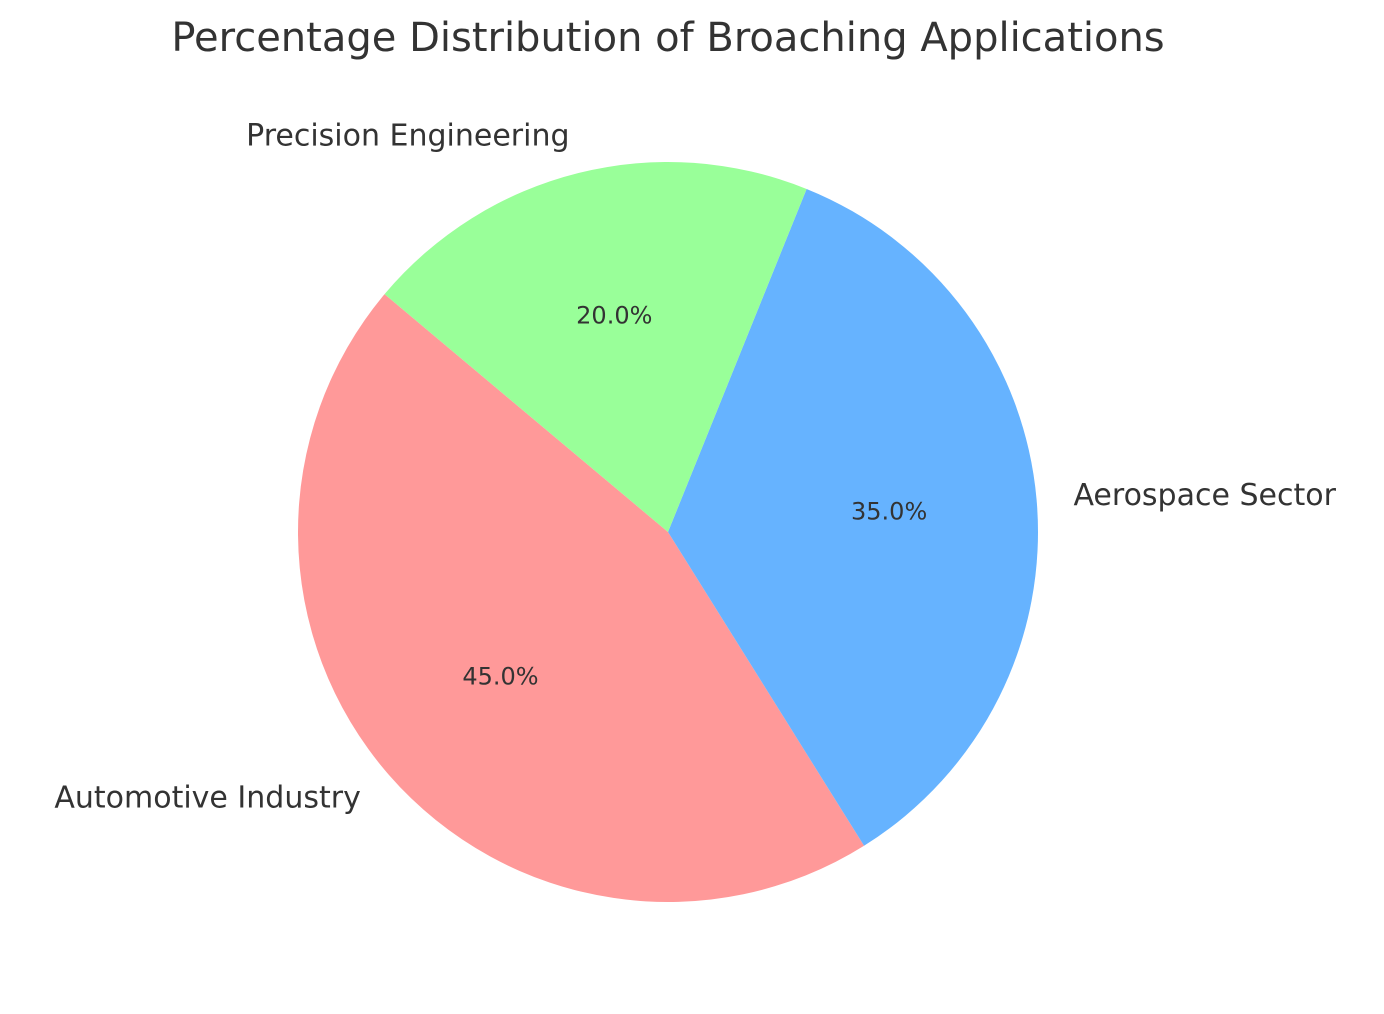  Describe the element at coordinates (889, 512) in the screenshot. I see `value-label: 35.0%` at that location.